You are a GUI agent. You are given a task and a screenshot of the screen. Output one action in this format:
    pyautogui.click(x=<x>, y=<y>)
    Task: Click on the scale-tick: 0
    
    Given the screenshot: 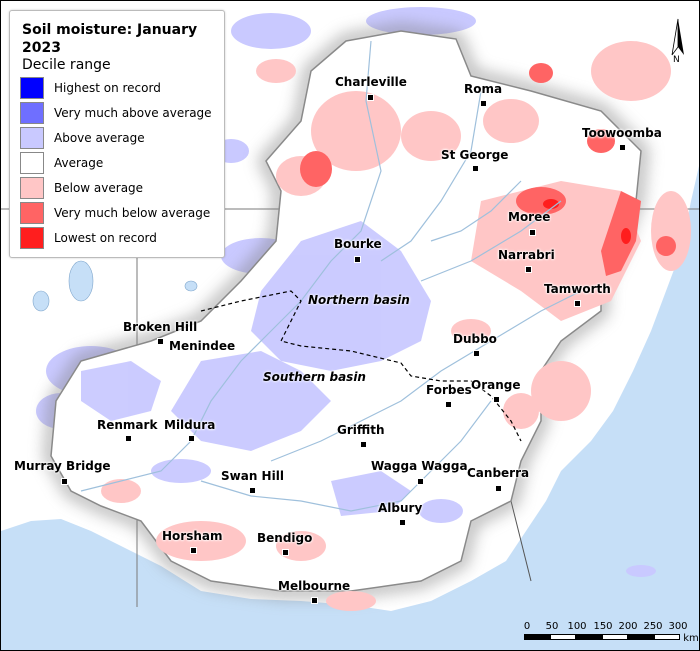 What is the action you would take?
    pyautogui.click(x=527, y=626)
    